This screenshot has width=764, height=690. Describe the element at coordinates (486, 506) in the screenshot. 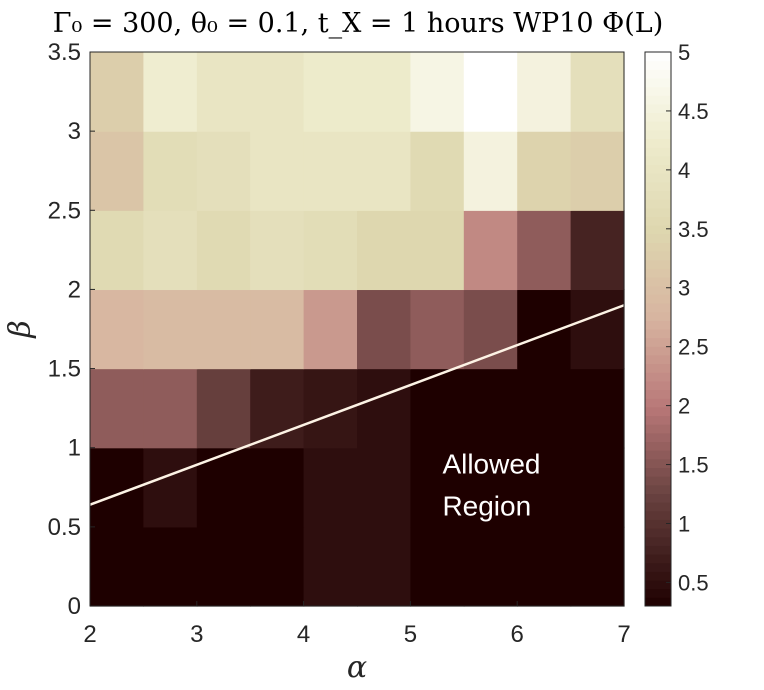

I see `annotation-line: Region` at that location.